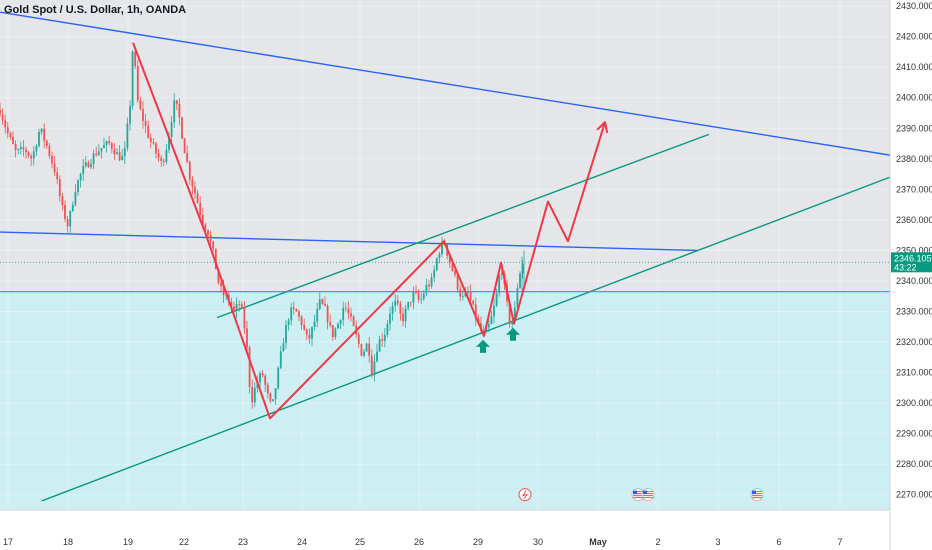 The width and height of the screenshot is (932, 550). I want to click on y-tick-label: 2430.000, so click(914, 6).